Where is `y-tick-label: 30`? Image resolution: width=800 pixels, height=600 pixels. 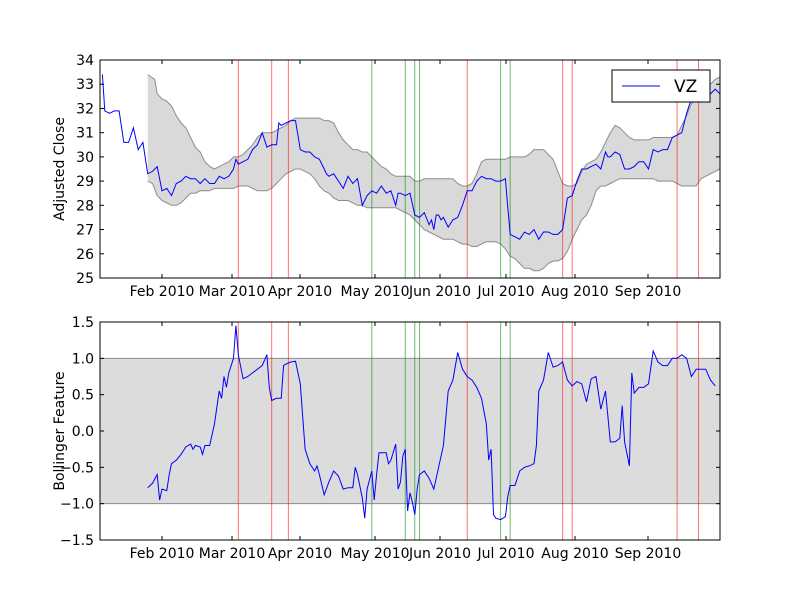 y-tick-label: 30 is located at coordinates (85, 158).